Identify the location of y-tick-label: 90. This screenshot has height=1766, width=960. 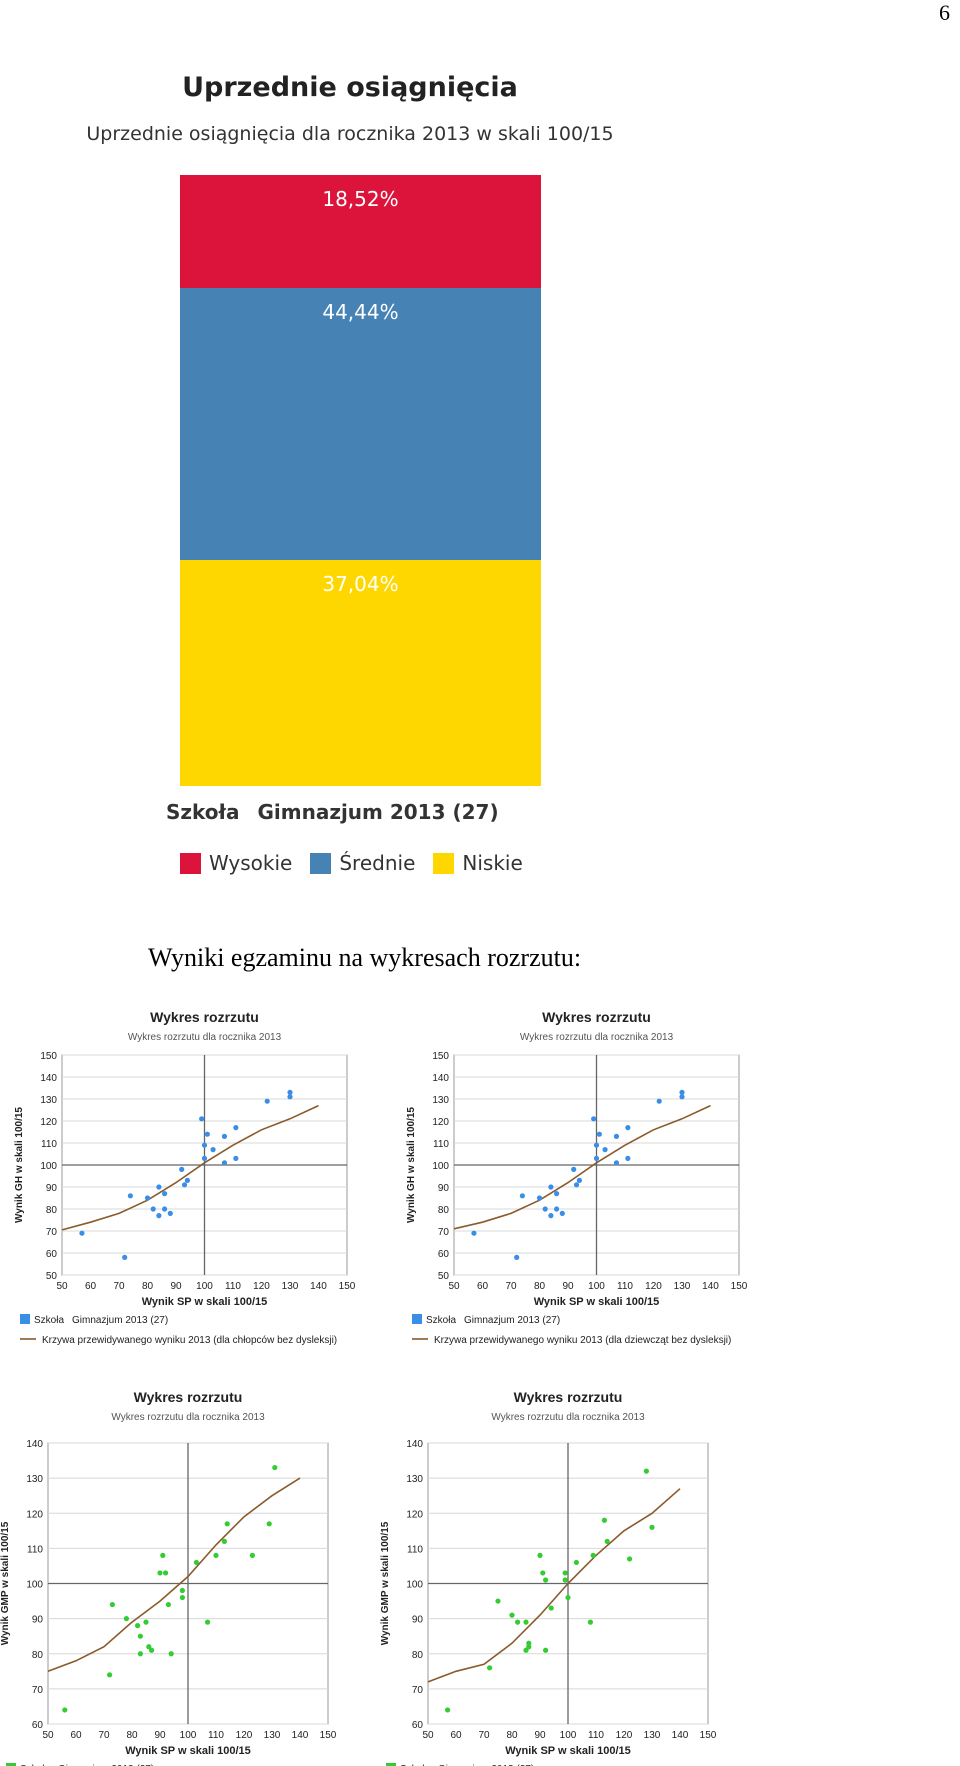
(418, 1620).